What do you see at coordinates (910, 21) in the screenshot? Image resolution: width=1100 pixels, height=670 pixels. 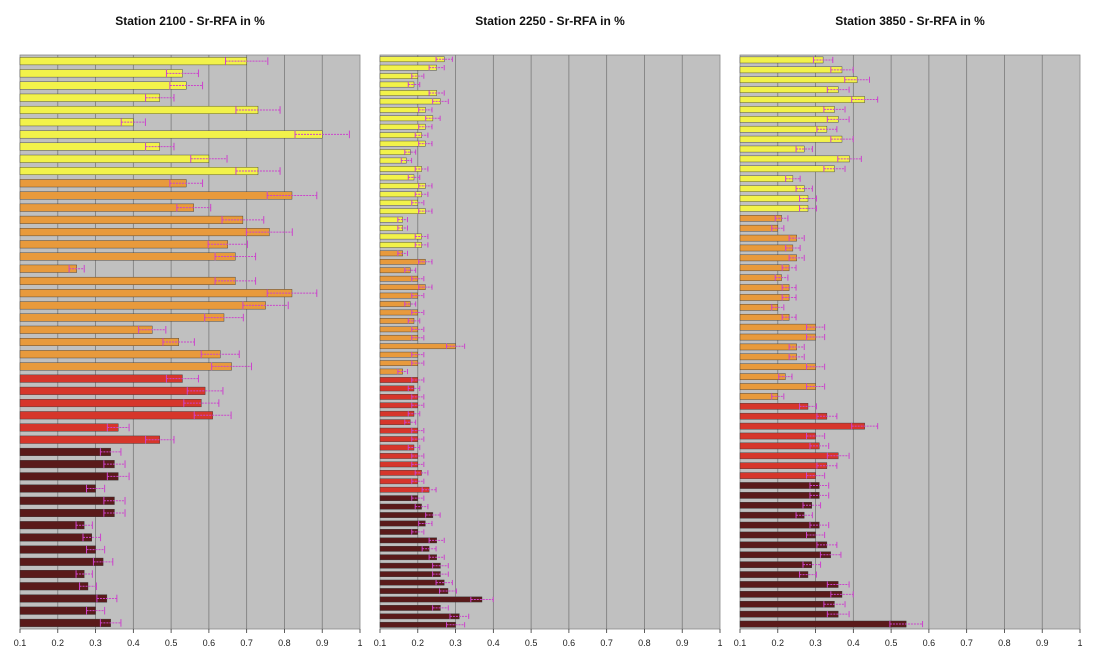 I see `chart-title-station-3850: Station 3850 - Sr-RFA in %` at bounding box center [910, 21].